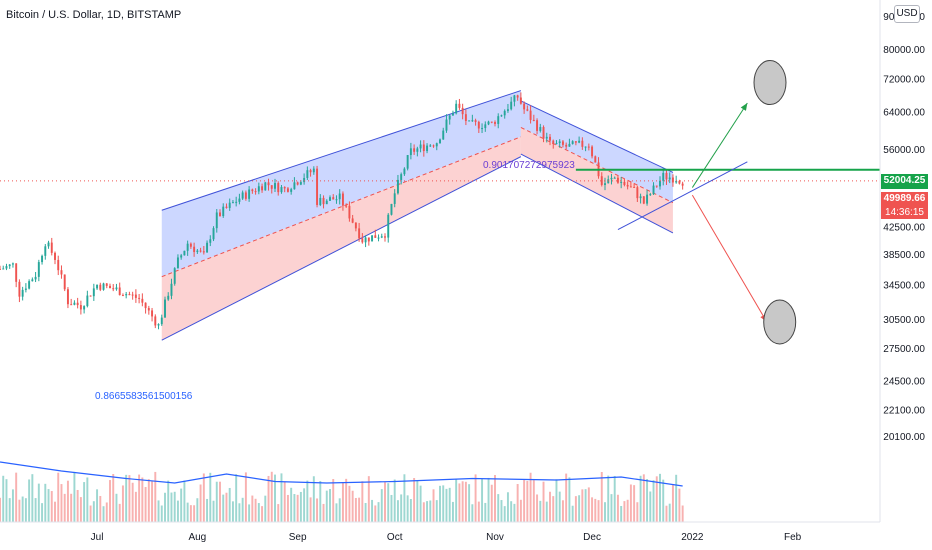 The width and height of the screenshot is (932, 550). I want to click on chart-title: Bitcoin / U.S. Dollar, 1D, BITSTAMP, so click(94, 15).